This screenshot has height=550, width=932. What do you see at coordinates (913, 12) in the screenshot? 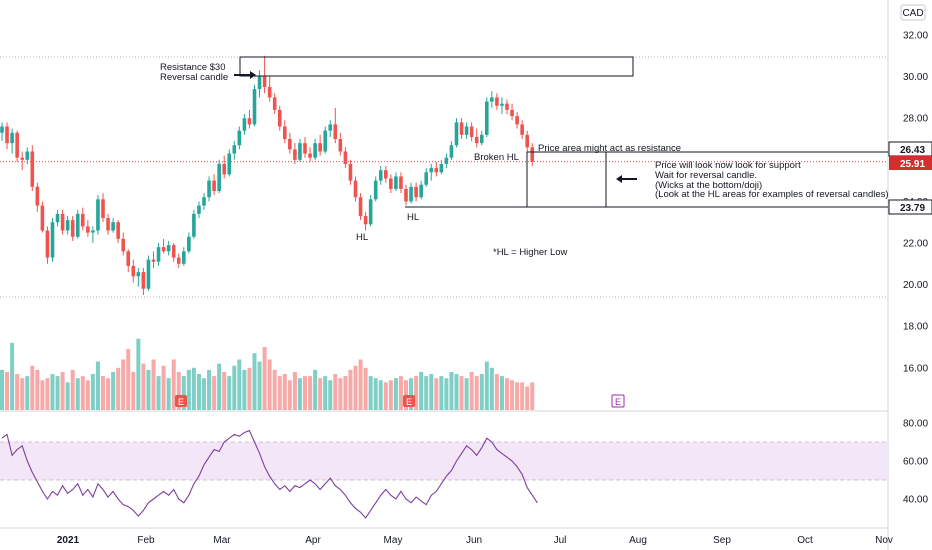
I see `currency-badge` at bounding box center [913, 12].